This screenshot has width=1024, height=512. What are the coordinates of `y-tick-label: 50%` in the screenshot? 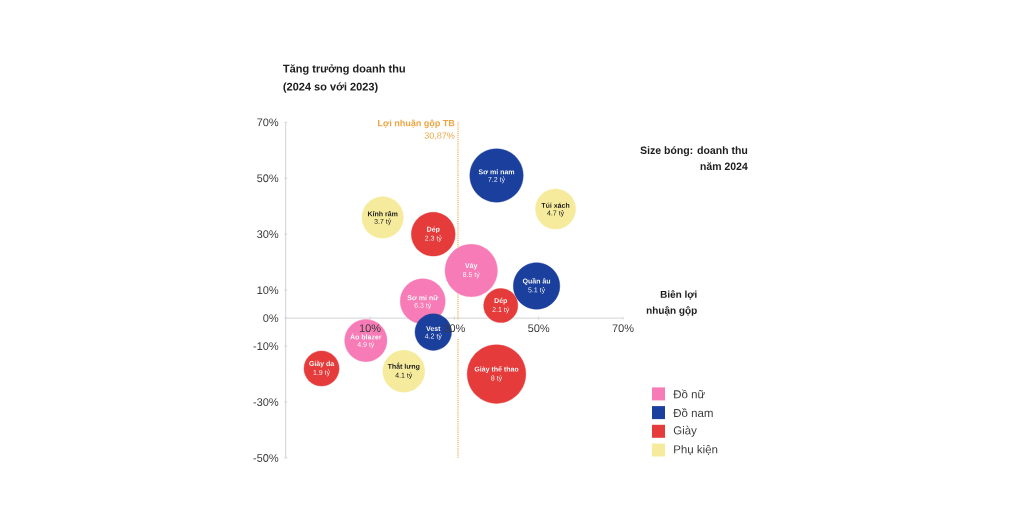 It's located at (268, 178).